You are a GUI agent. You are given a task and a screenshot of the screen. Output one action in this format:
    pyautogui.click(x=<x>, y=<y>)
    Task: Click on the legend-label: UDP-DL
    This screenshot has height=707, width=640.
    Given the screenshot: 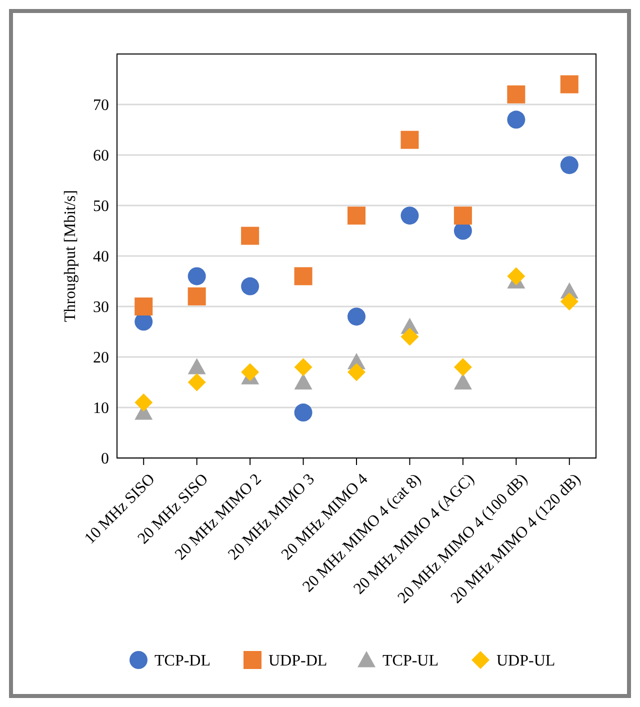 What is the action you would take?
    pyautogui.click(x=298, y=661)
    